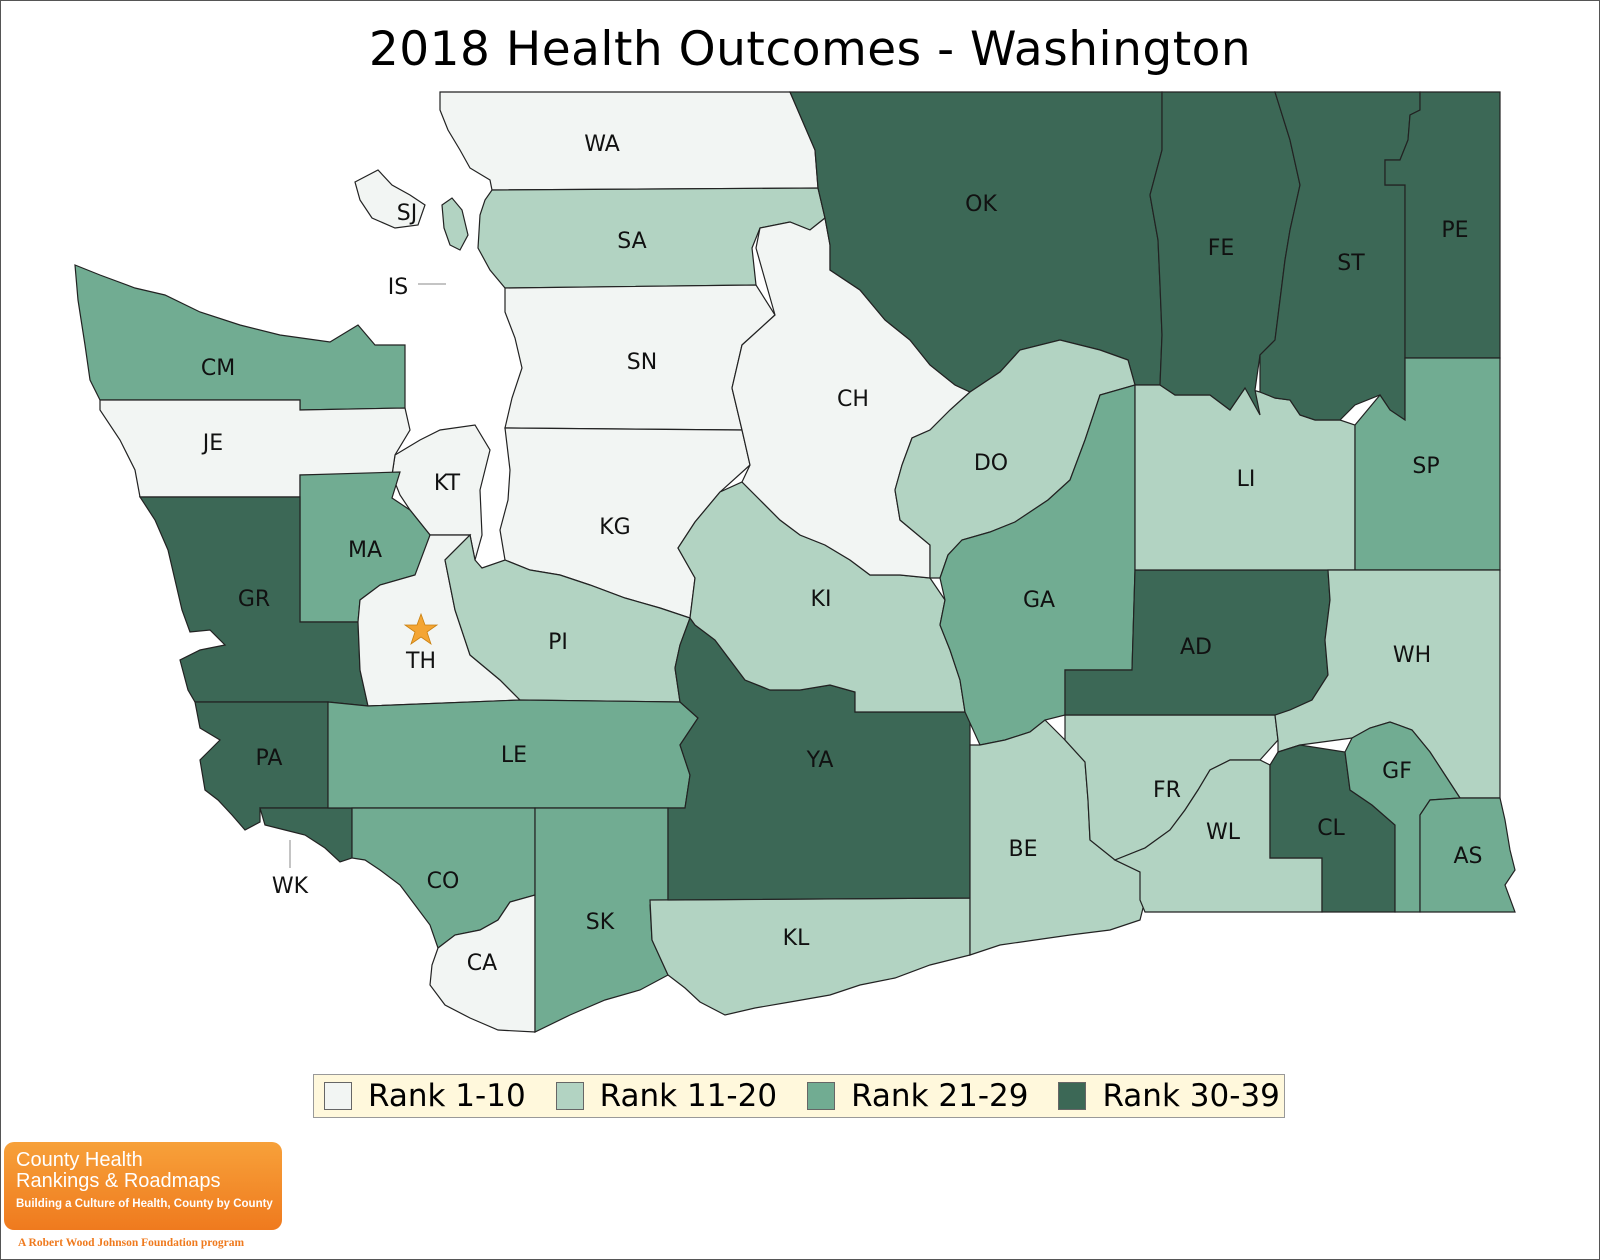 Image resolution: width=1600 pixels, height=1260 pixels. Describe the element at coordinates (1351, 263) in the screenshot. I see `county-label-ST: ST` at that location.